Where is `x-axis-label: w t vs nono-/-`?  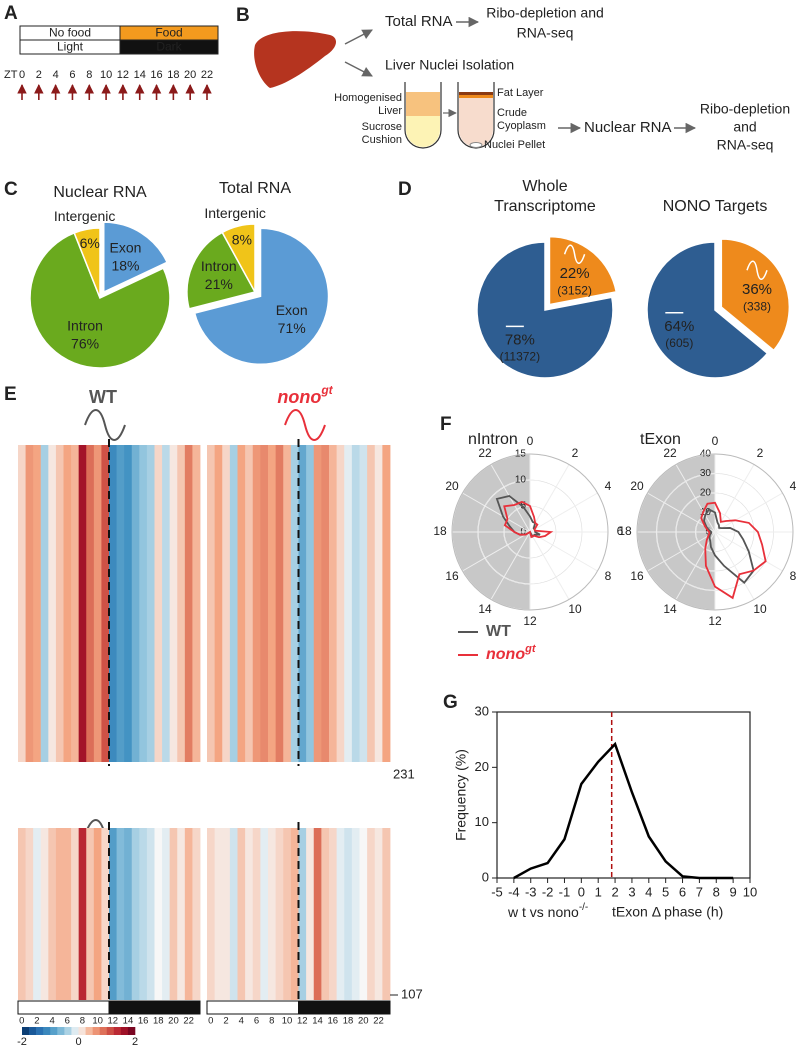 x-axis-label: w t vs nono-/- is located at coordinates (547, 911).